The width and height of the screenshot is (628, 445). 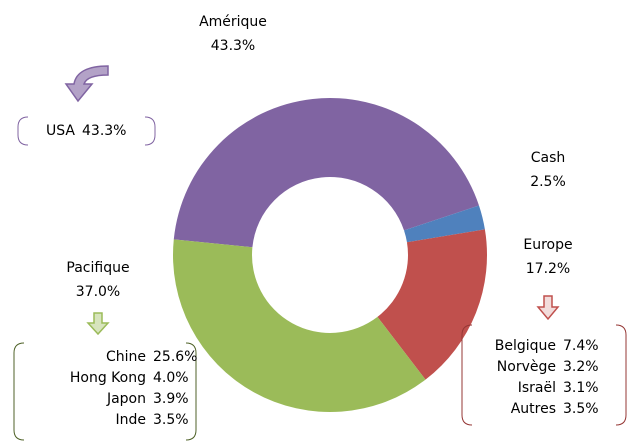 What do you see at coordinates (171, 378) in the screenshot?
I see `detail-value: 4.0%` at bounding box center [171, 378].